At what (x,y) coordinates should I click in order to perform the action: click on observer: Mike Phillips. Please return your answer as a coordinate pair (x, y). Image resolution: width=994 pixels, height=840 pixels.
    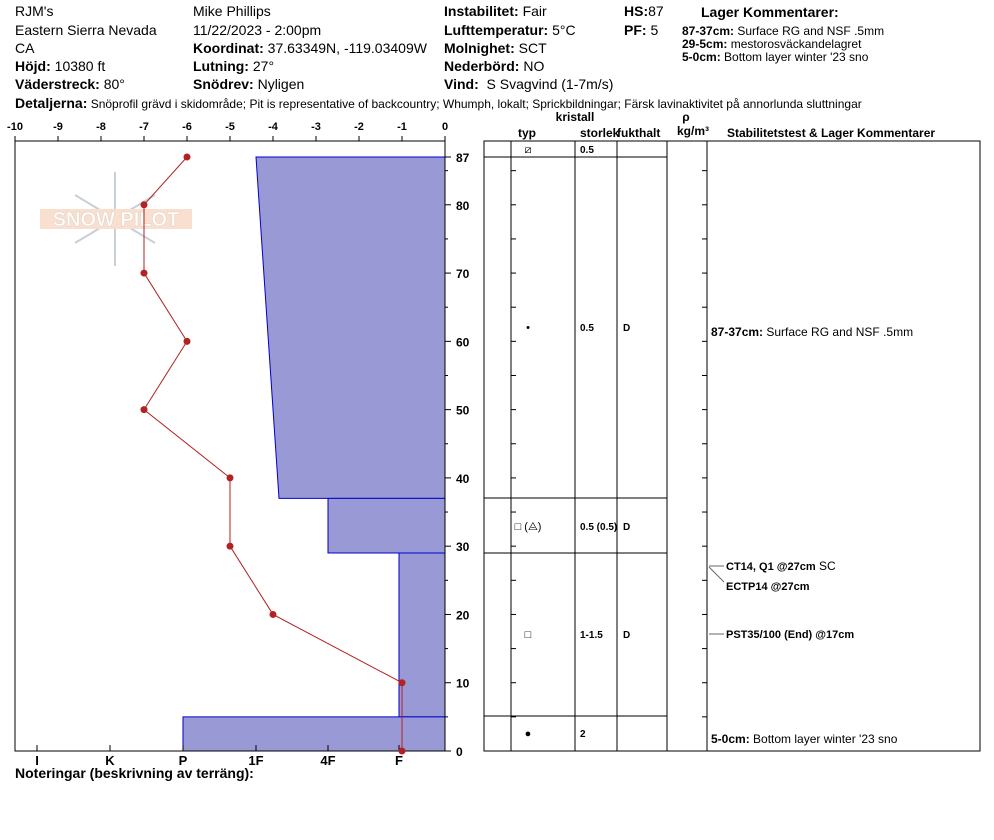
    Looking at the image, I should click on (232, 11).